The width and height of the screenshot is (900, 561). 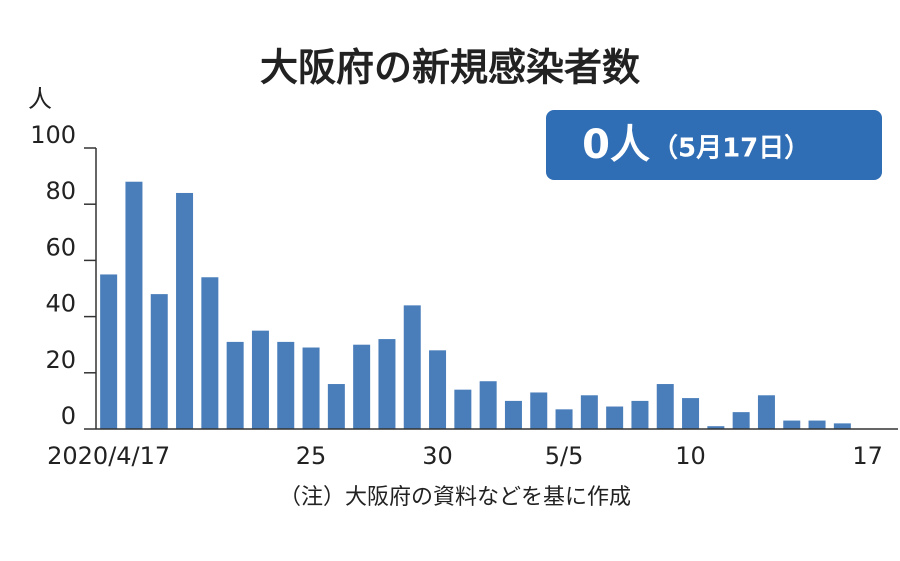 I want to click on x-tick-label: 5/5, so click(x=564, y=456).